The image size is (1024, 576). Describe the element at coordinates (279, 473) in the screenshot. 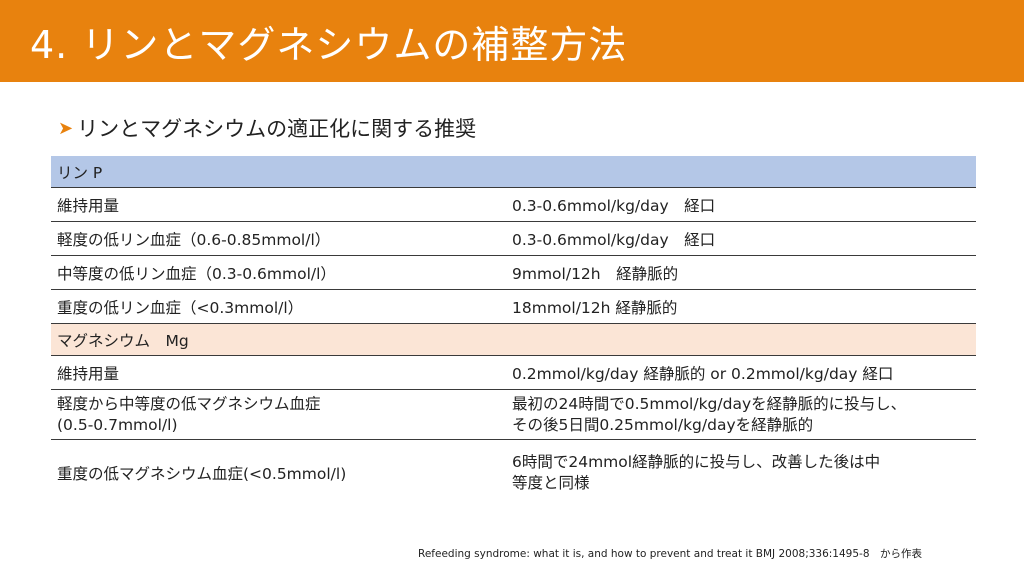

I see `row-label: 重度の低マグネシウム血症(<0.5mmol/l)` at that location.